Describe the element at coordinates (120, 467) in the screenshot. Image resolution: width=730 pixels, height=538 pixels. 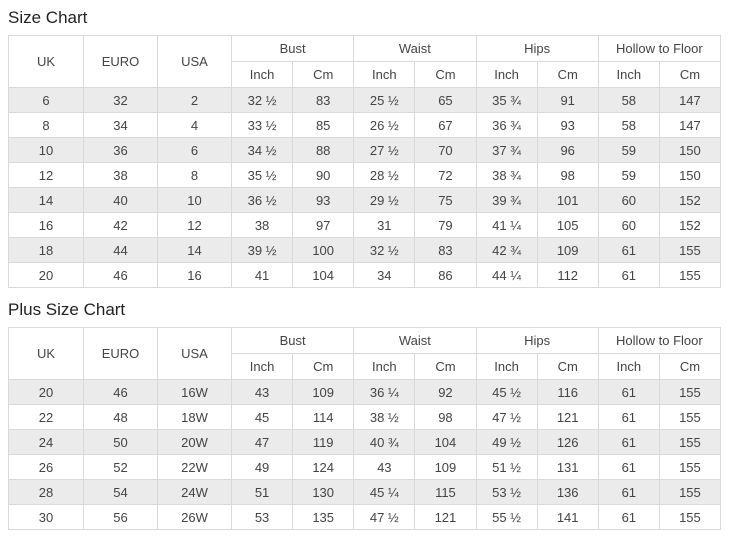
I see `table-cell: 52` at that location.